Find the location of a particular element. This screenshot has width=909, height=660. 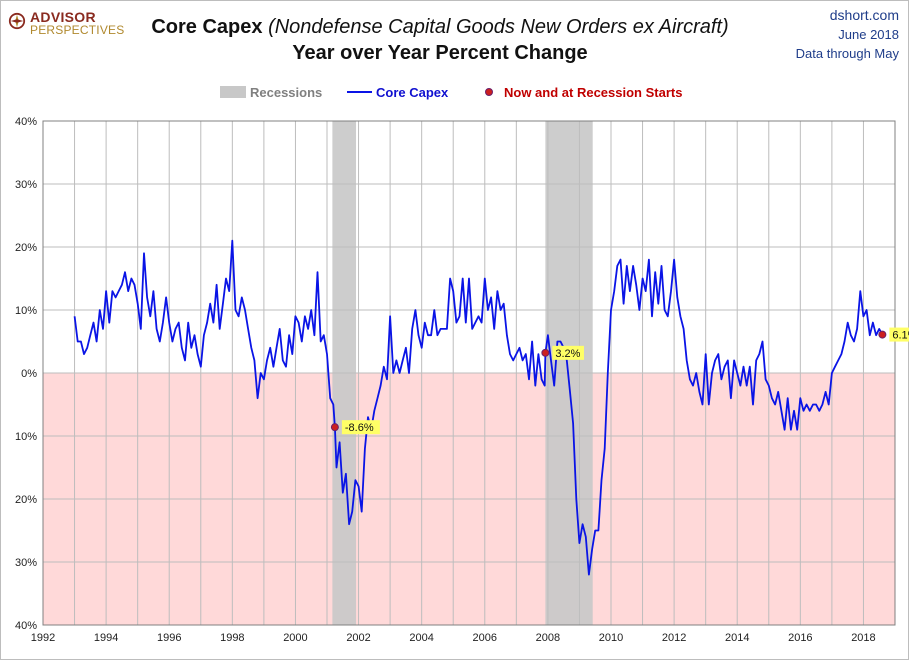

x-tick-label: 2006 is located at coordinates (485, 638).